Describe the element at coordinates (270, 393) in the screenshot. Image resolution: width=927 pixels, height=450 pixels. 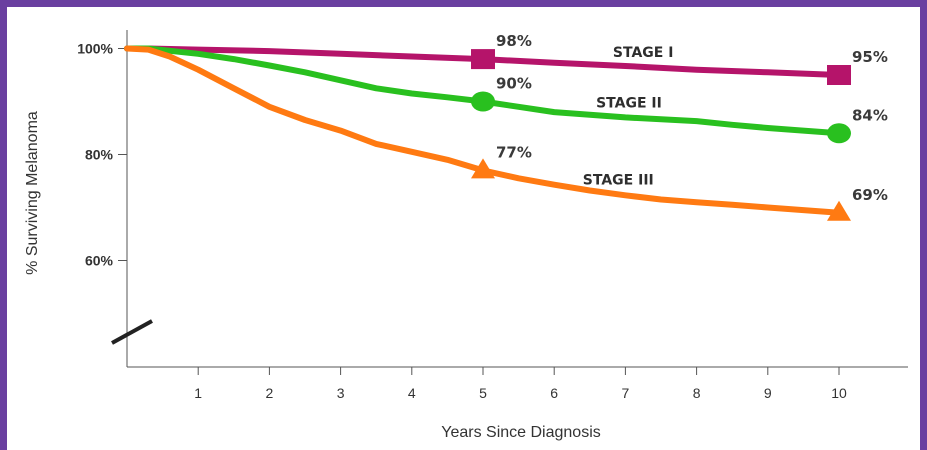
I see `x-tick-label: 2` at that location.